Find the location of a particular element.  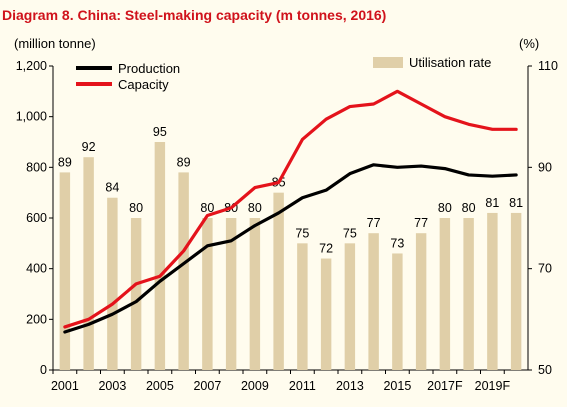

legend-swatch-utilisation is located at coordinates (388, 62).